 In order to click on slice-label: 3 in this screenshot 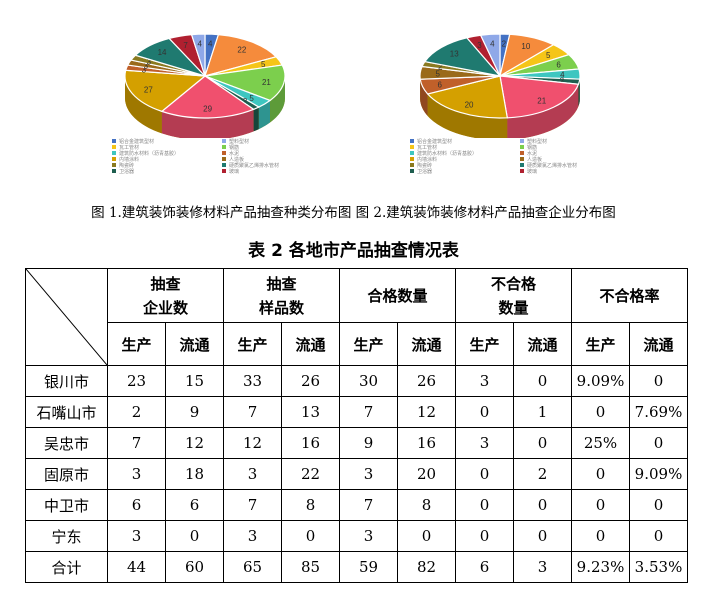, I will do `click(144, 69)`.